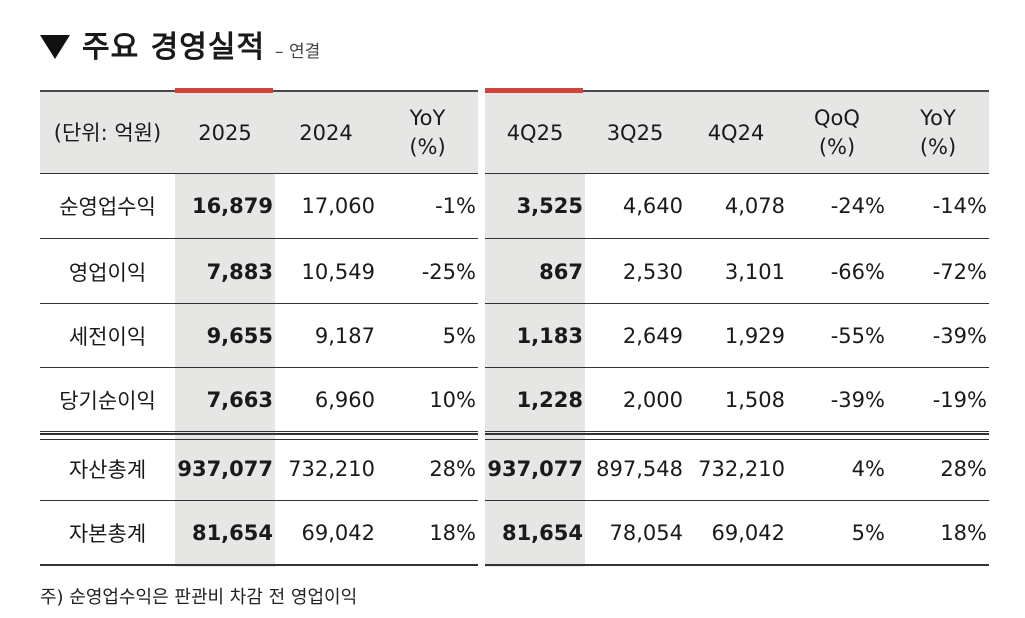 Image resolution: width=1025 pixels, height=618 pixels. Describe the element at coordinates (754, 336) in the screenshot. I see `table-cell: 1,929` at that location.